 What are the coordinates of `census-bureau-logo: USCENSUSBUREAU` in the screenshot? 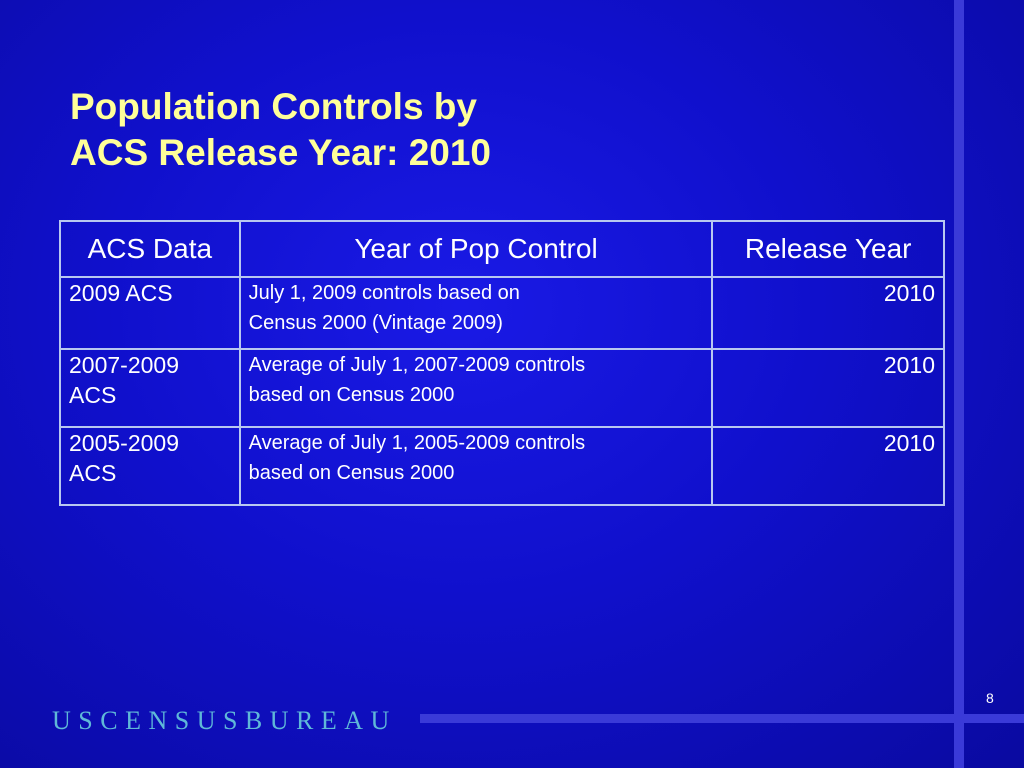 It's located at (224, 720).